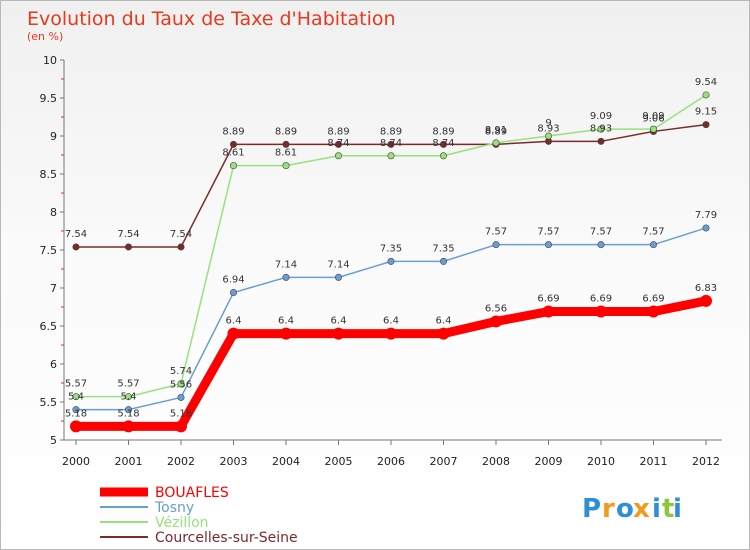  I want to click on y-tick-label: 7.5, so click(49, 250).